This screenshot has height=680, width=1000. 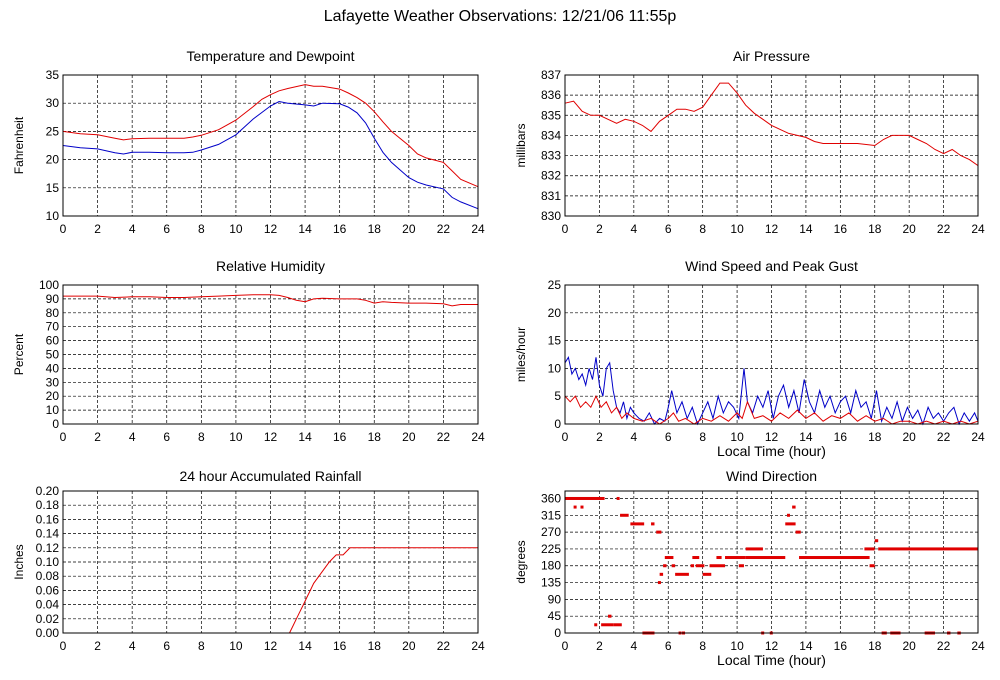 I want to click on scatter-series, so click(x=771, y=565).